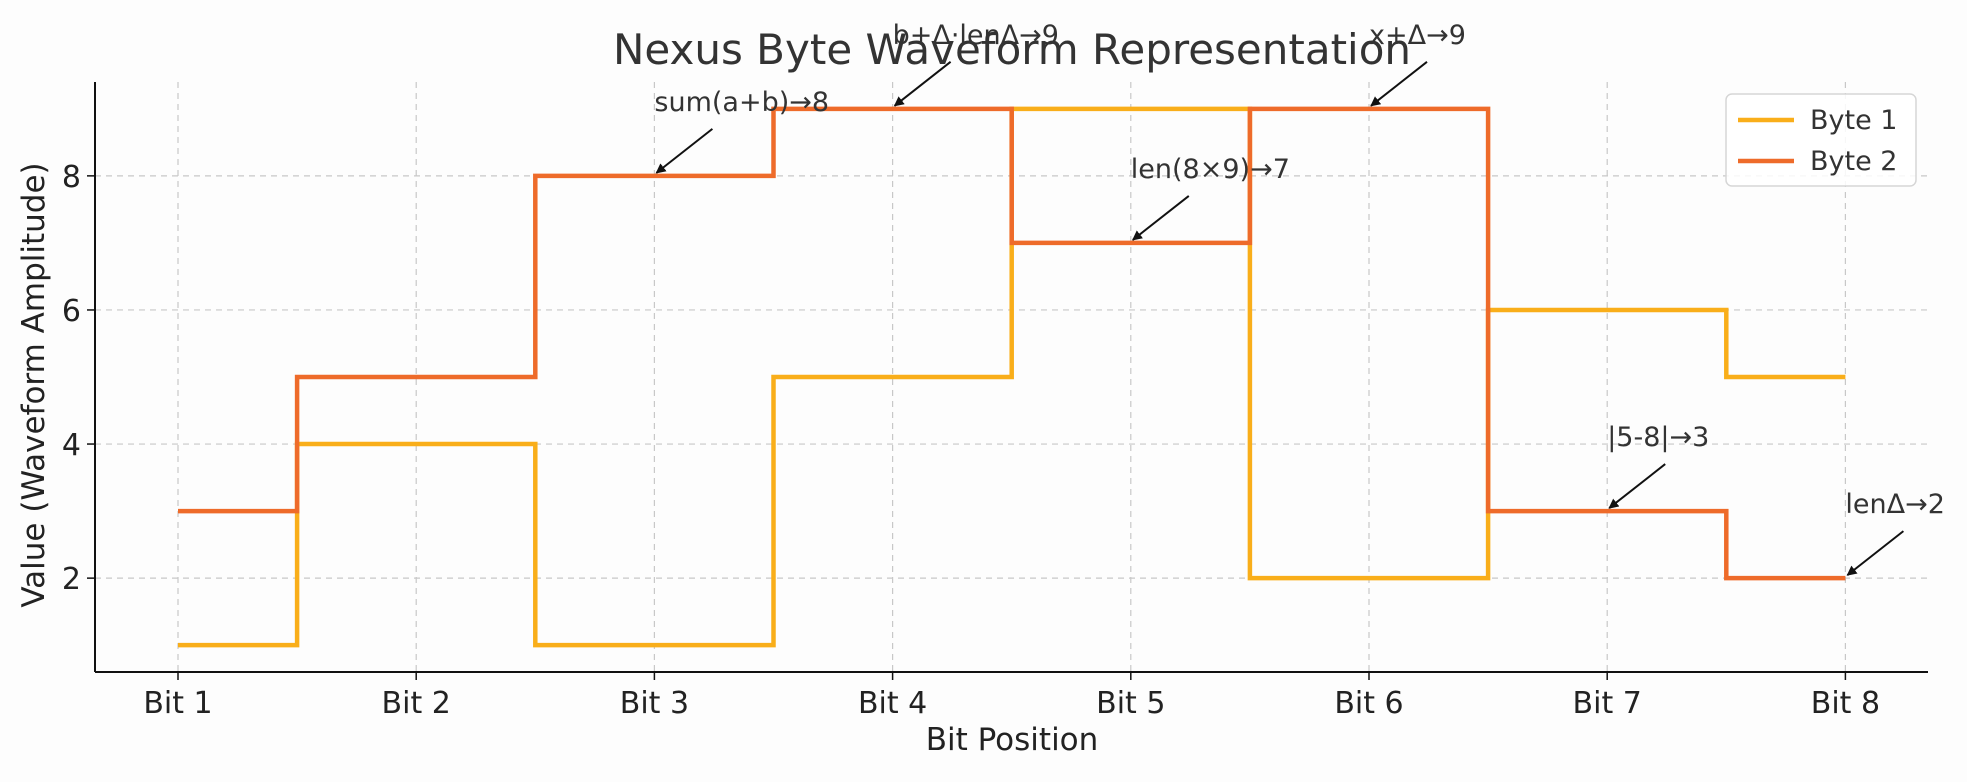 The width and height of the screenshot is (1967, 782). I want to click on legend-label-2: Byte 2, so click(1853, 161).